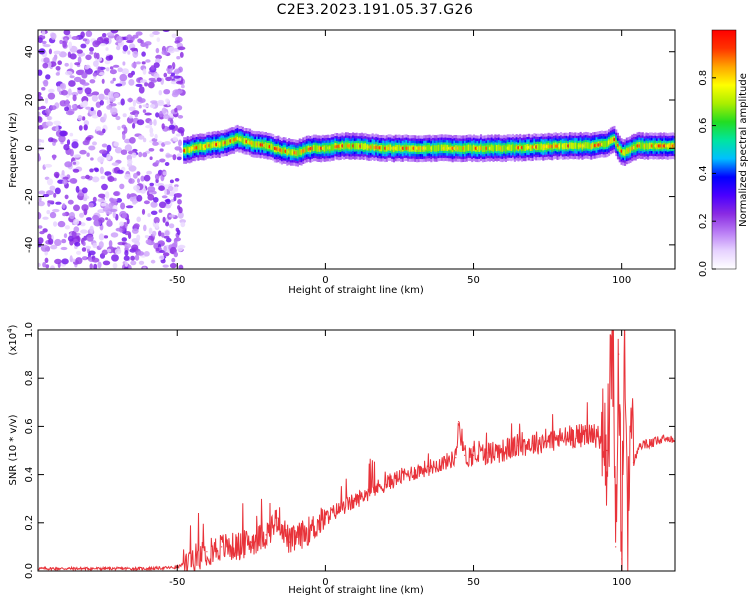 The height and width of the screenshot is (600, 750). Describe the element at coordinates (703, 126) in the screenshot. I see `colorbar-tick-label: 0.6` at that location.